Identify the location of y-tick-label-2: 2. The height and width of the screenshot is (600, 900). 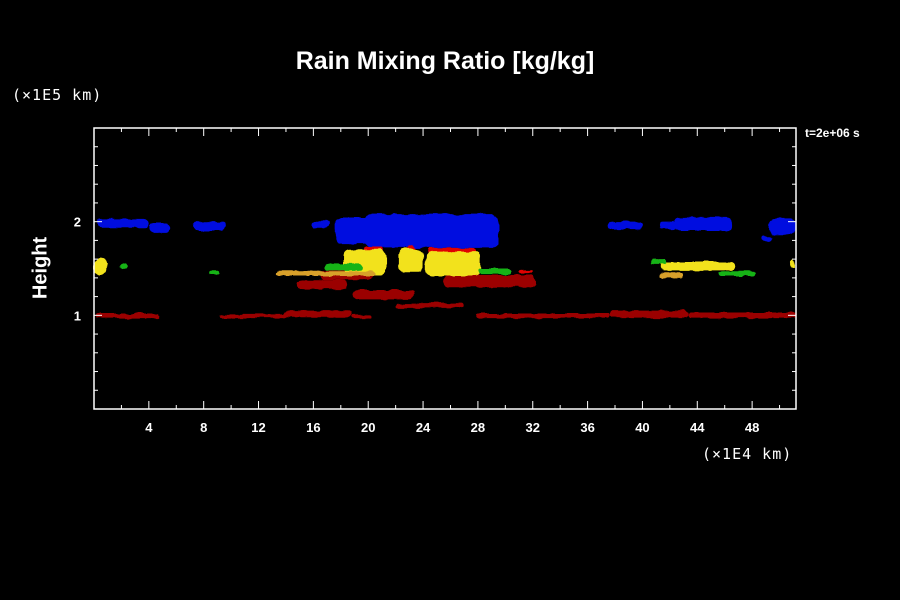
(77, 222).